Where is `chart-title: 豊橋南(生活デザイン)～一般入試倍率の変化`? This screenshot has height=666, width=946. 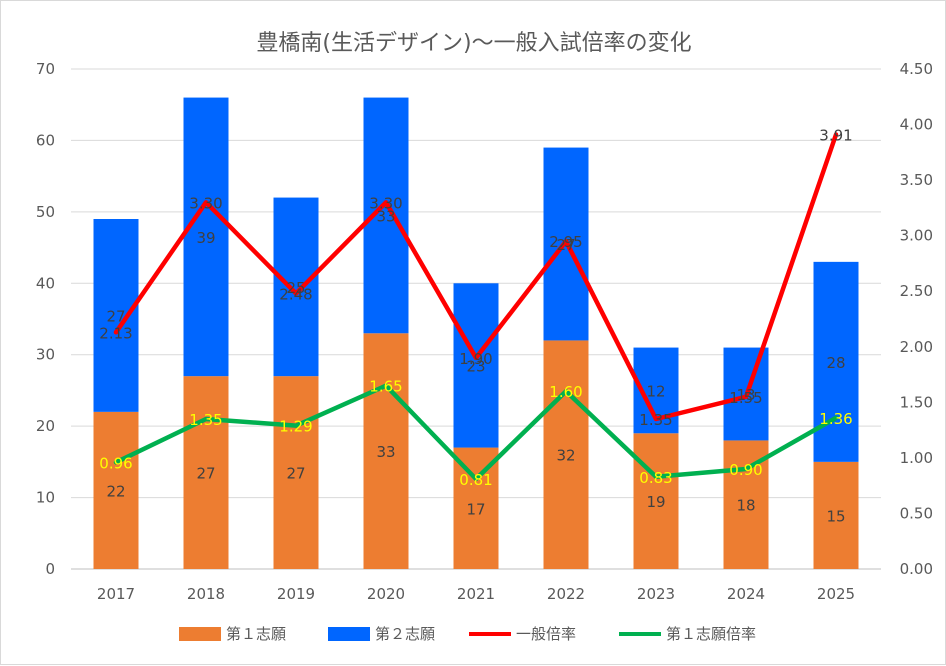
chart-title: 豊橋南(生活デザイン)～一般入試倍率の変化 is located at coordinates (473, 43).